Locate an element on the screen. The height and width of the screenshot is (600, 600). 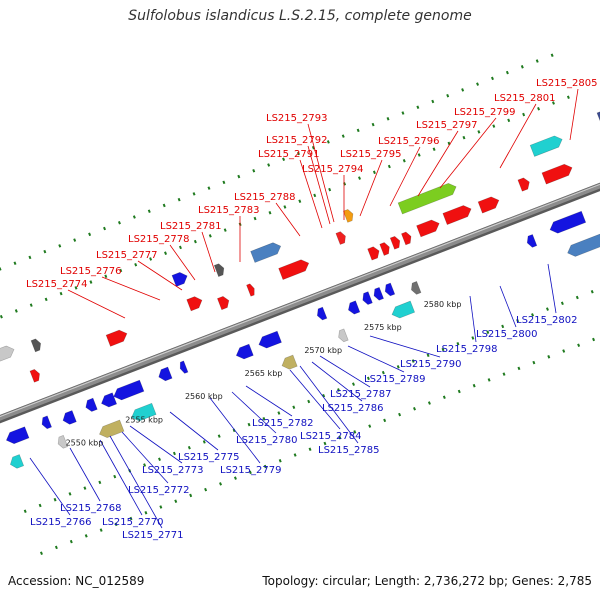
gene-label-bottom: LS215_2802 is located at coordinates (546, 320).